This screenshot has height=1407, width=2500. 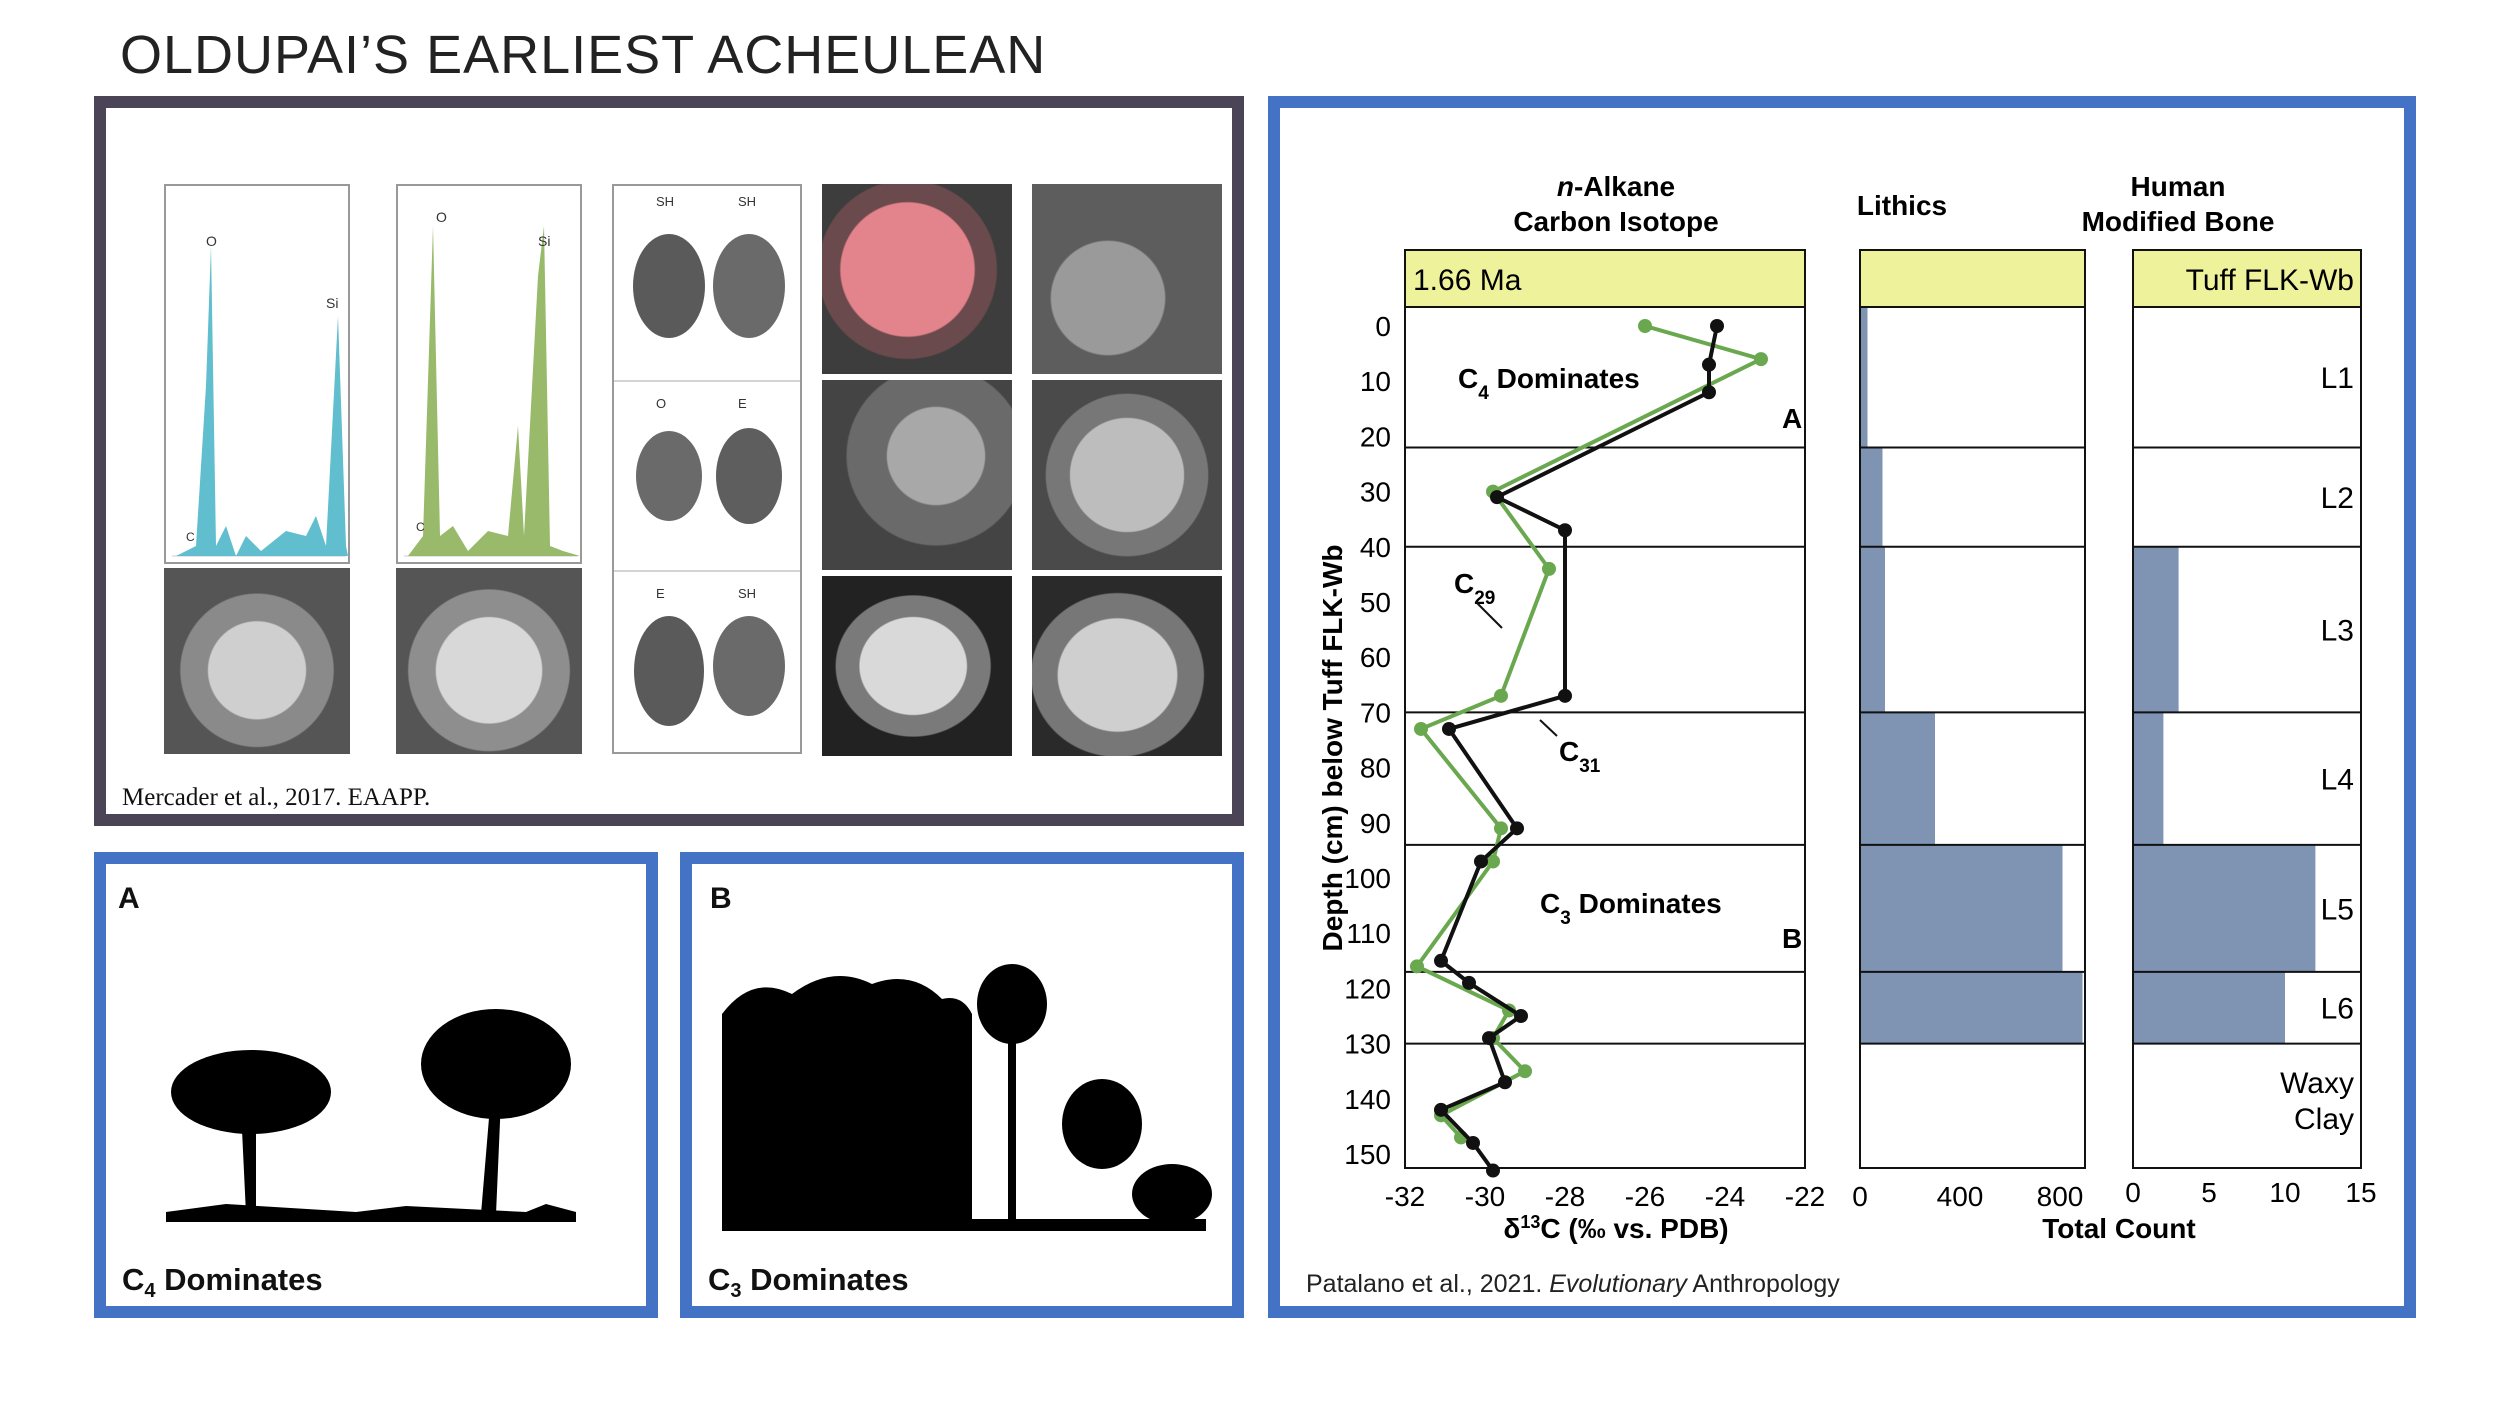 I want to click on y-tick-label: 50, so click(x=1375, y=602).